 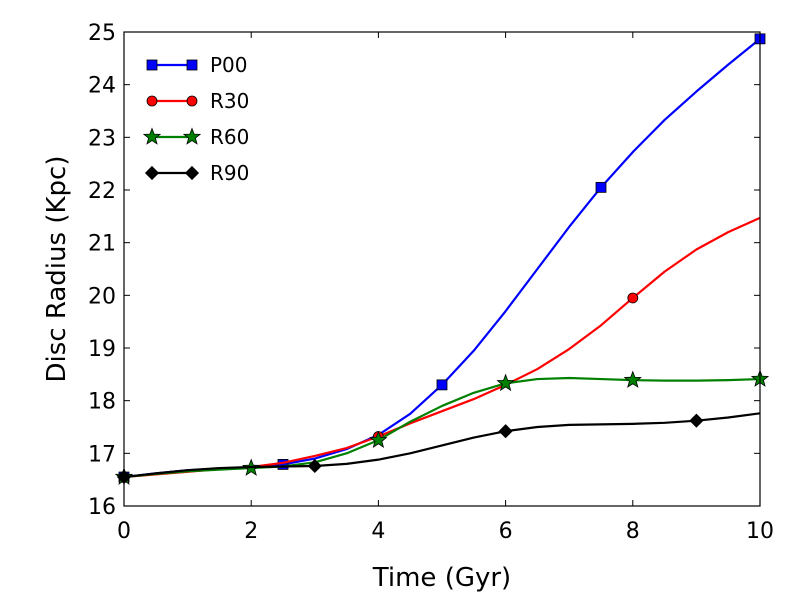 What do you see at coordinates (251, 531) in the screenshot?
I see `x-tick-label-1: 2` at bounding box center [251, 531].